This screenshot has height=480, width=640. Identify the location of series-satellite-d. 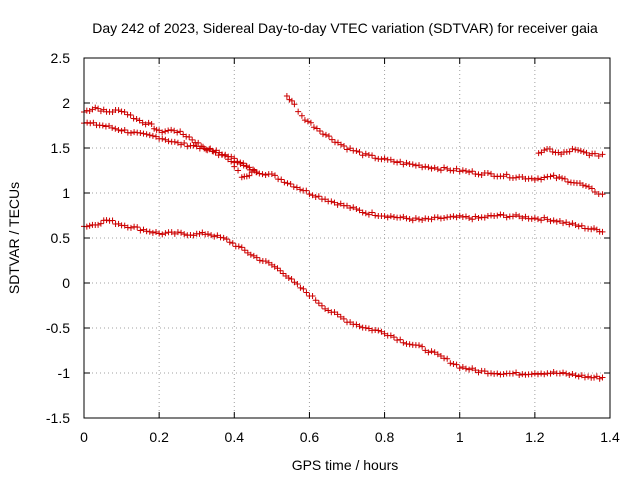
(444, 145).